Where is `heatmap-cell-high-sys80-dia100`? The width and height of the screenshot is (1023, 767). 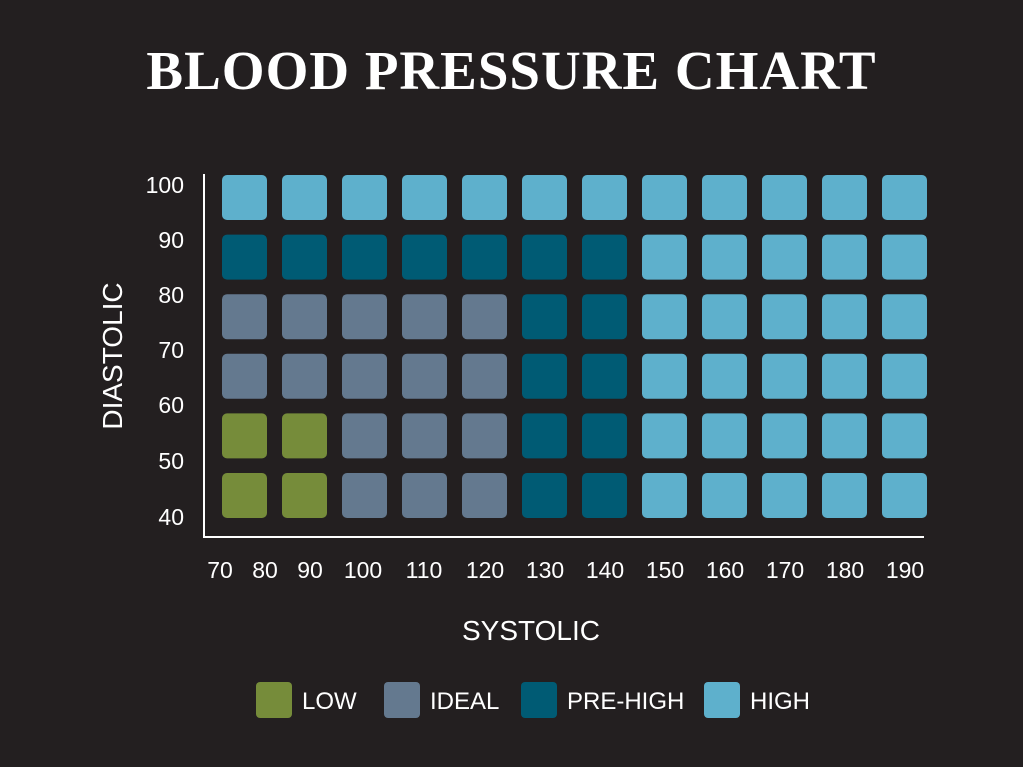
heatmap-cell-high-sys80-dia100 is located at coordinates (244, 197).